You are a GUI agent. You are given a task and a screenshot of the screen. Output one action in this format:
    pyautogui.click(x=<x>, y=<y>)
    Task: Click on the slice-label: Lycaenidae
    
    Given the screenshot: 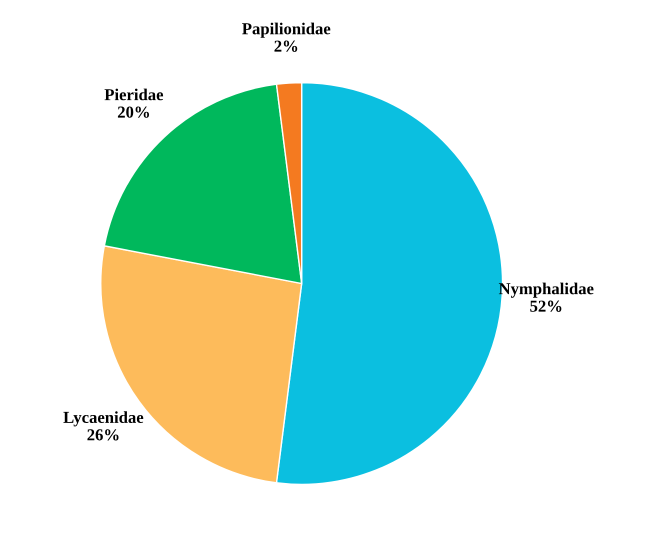 What is the action you would take?
    pyautogui.click(x=103, y=418)
    